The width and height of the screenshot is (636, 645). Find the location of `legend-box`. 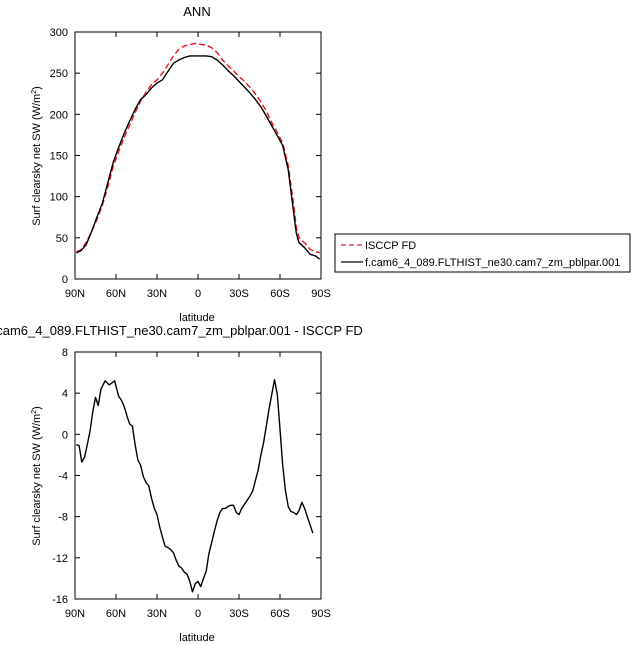

legend-box is located at coordinates (482, 253).